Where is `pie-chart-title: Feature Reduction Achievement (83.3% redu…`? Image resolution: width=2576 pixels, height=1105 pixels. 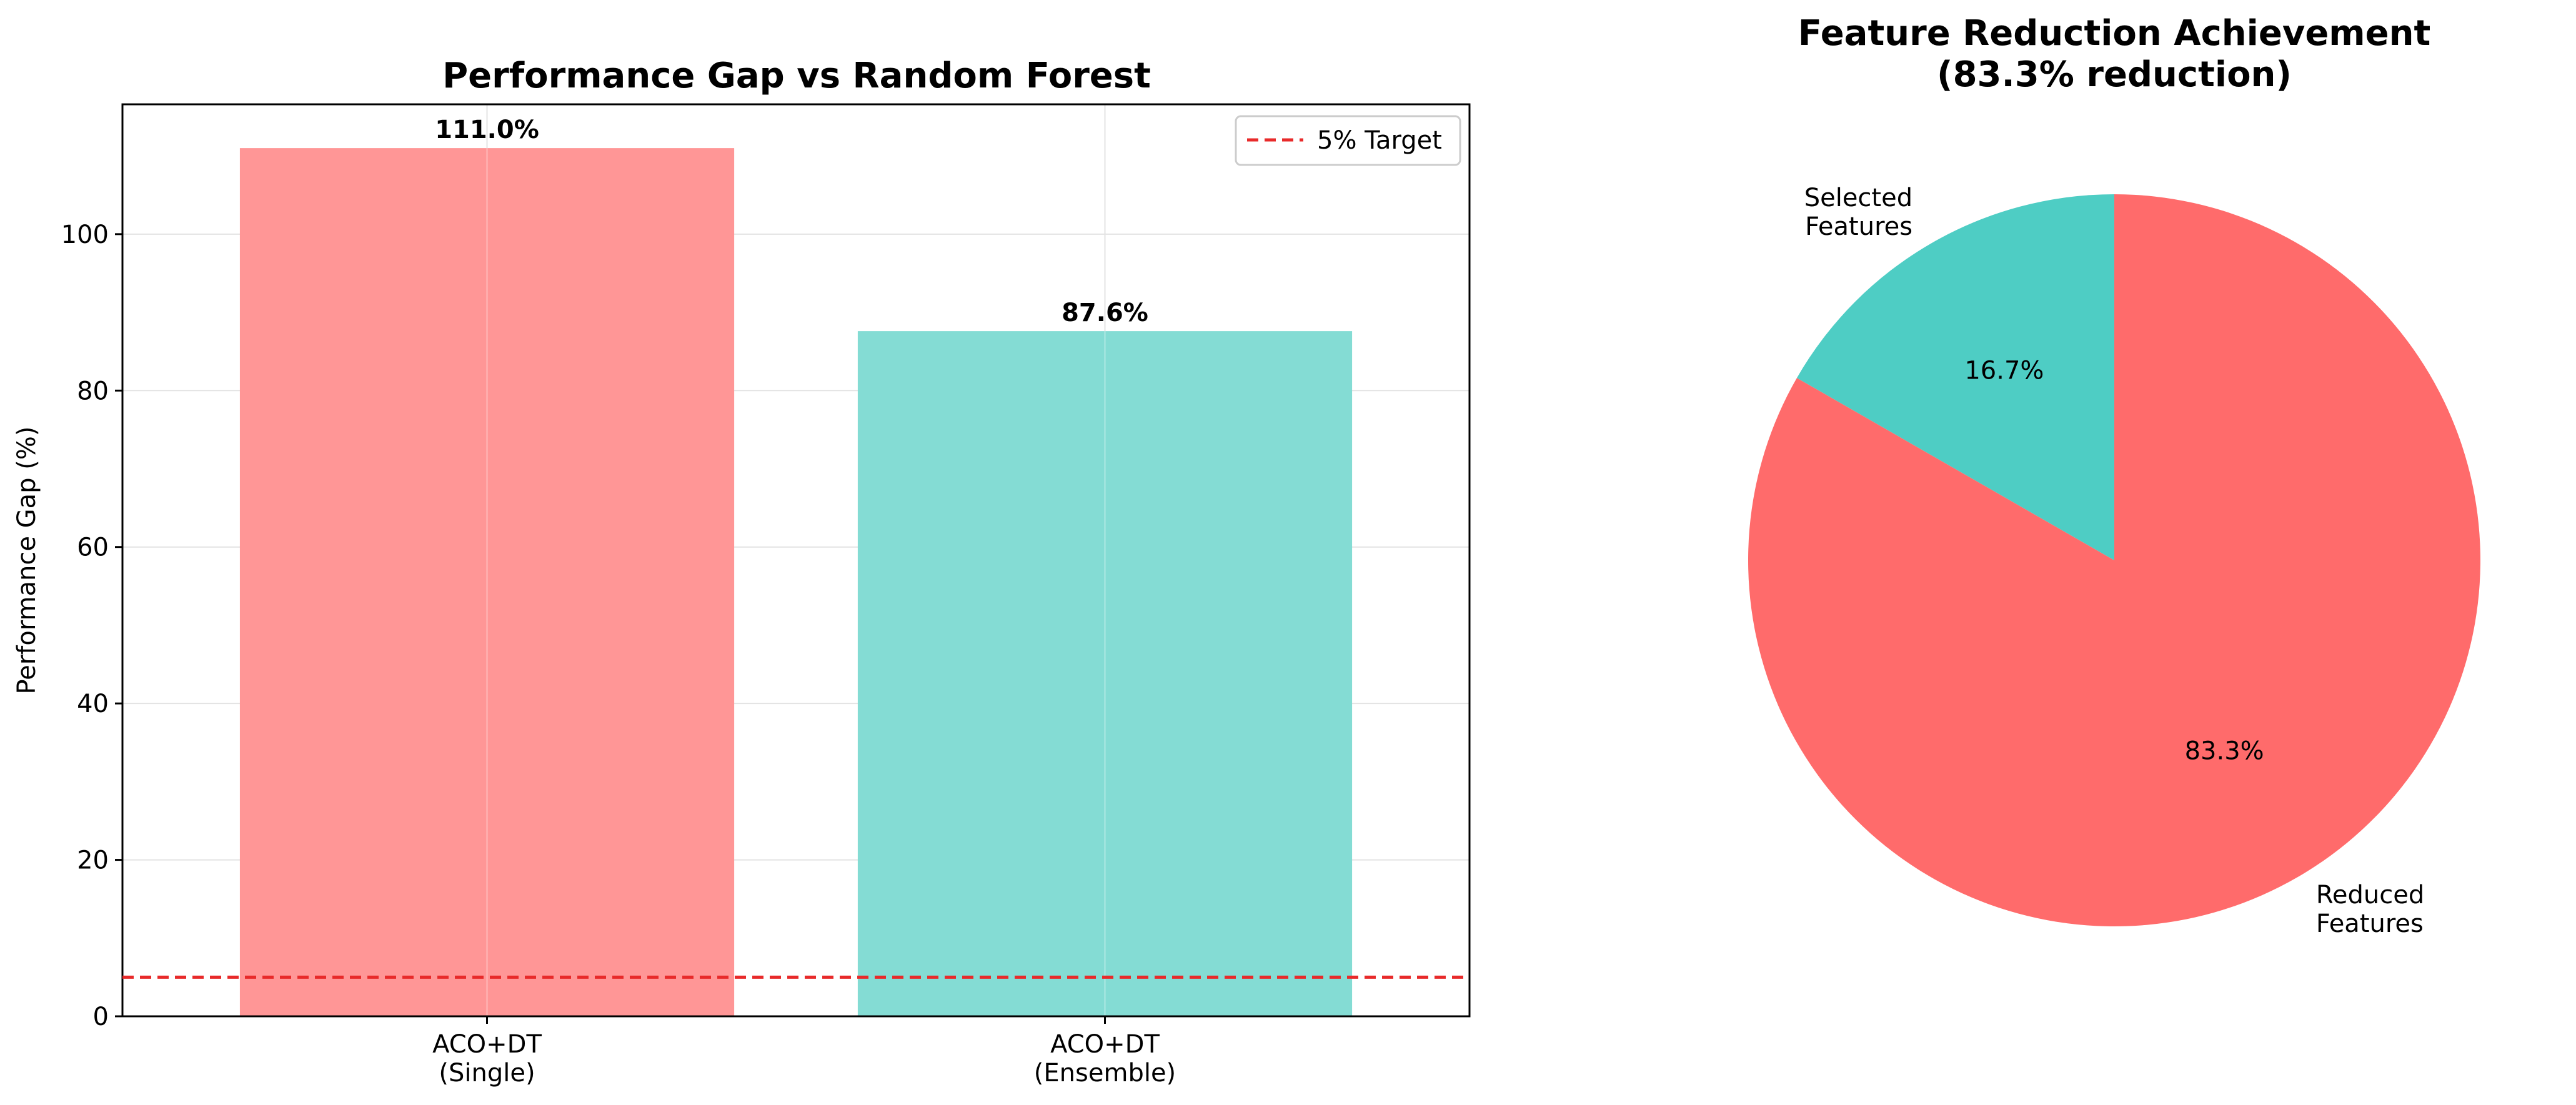 pie-chart-title: Feature Reduction Achievement (83.3% redu… is located at coordinates (2114, 54).